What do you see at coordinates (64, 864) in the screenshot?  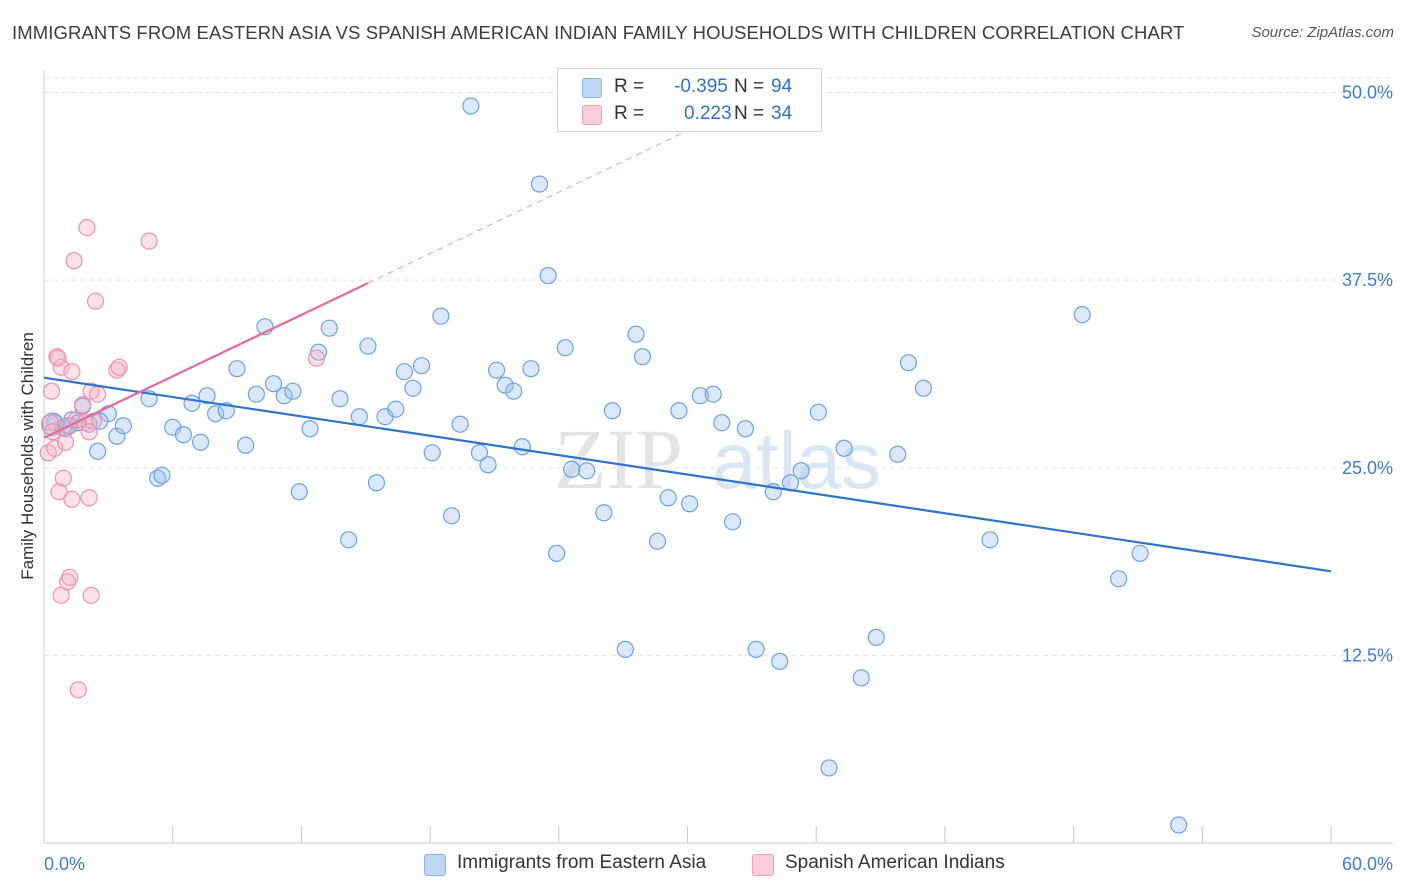 I see `x-tick-label-min: 0.0%` at bounding box center [64, 864].